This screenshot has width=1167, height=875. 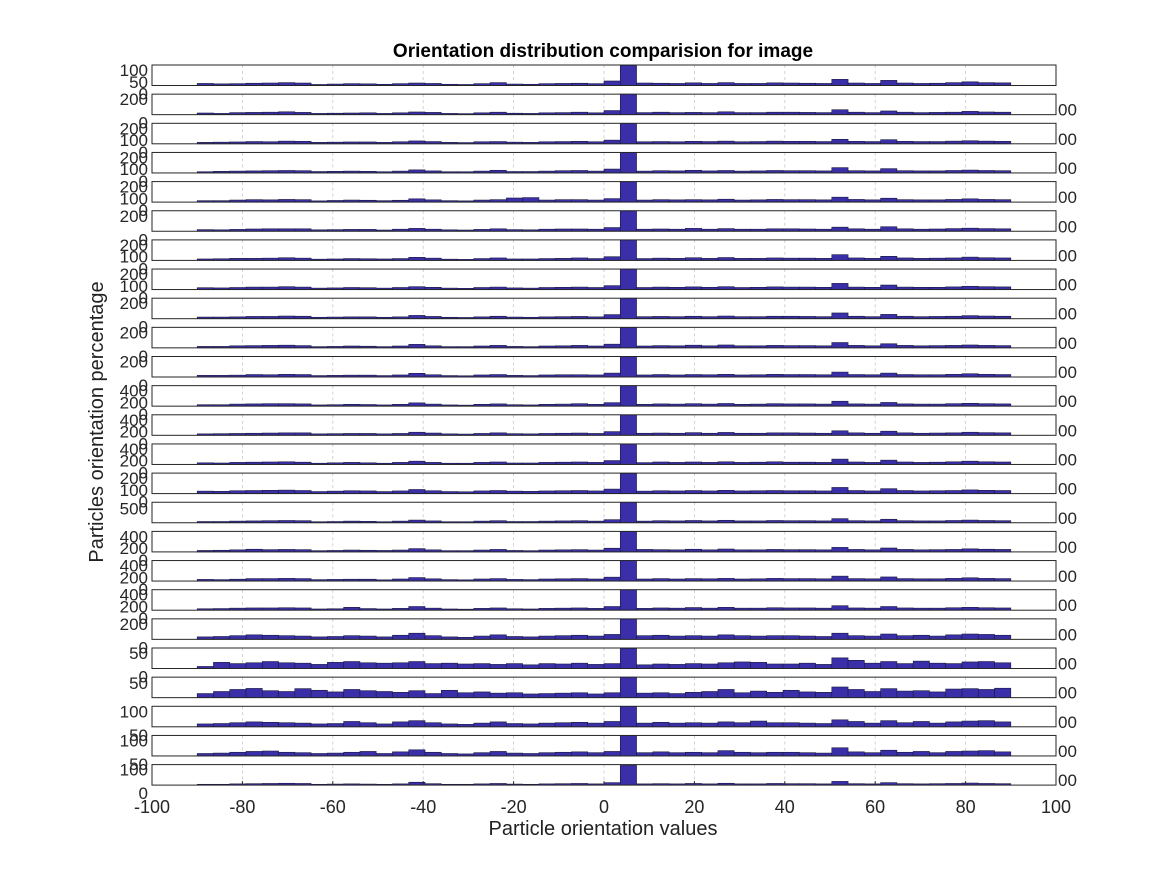 What do you see at coordinates (602, 829) in the screenshot?
I see `x-axis-label: Particle orientation values` at bounding box center [602, 829].